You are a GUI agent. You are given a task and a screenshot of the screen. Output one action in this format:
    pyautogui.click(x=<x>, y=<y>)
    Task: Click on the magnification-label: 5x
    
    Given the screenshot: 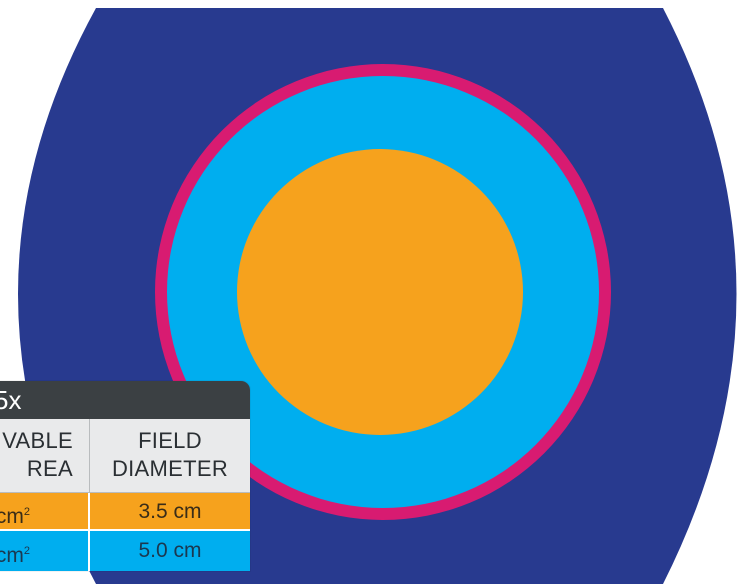 What is the action you would take?
    pyautogui.click(x=11, y=400)
    